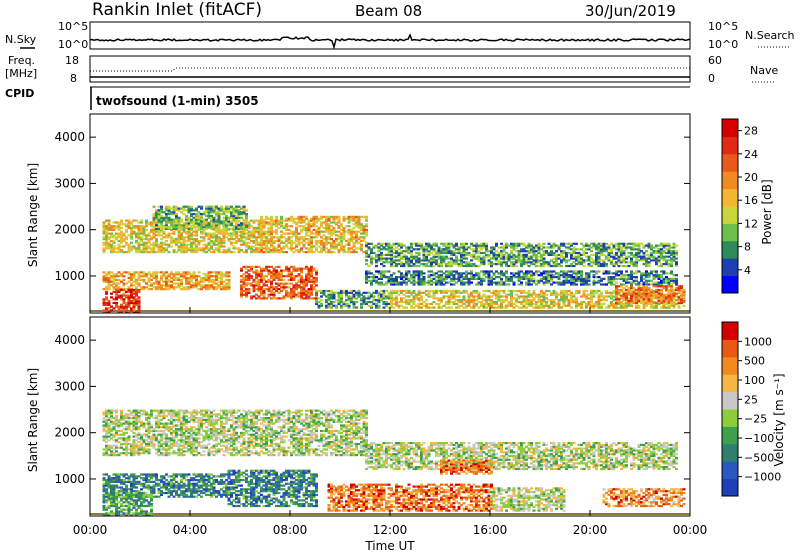 This screenshot has width=800, height=554. What do you see at coordinates (21, 39) in the screenshot?
I see `nsky-label: N.Sky` at bounding box center [21, 39].